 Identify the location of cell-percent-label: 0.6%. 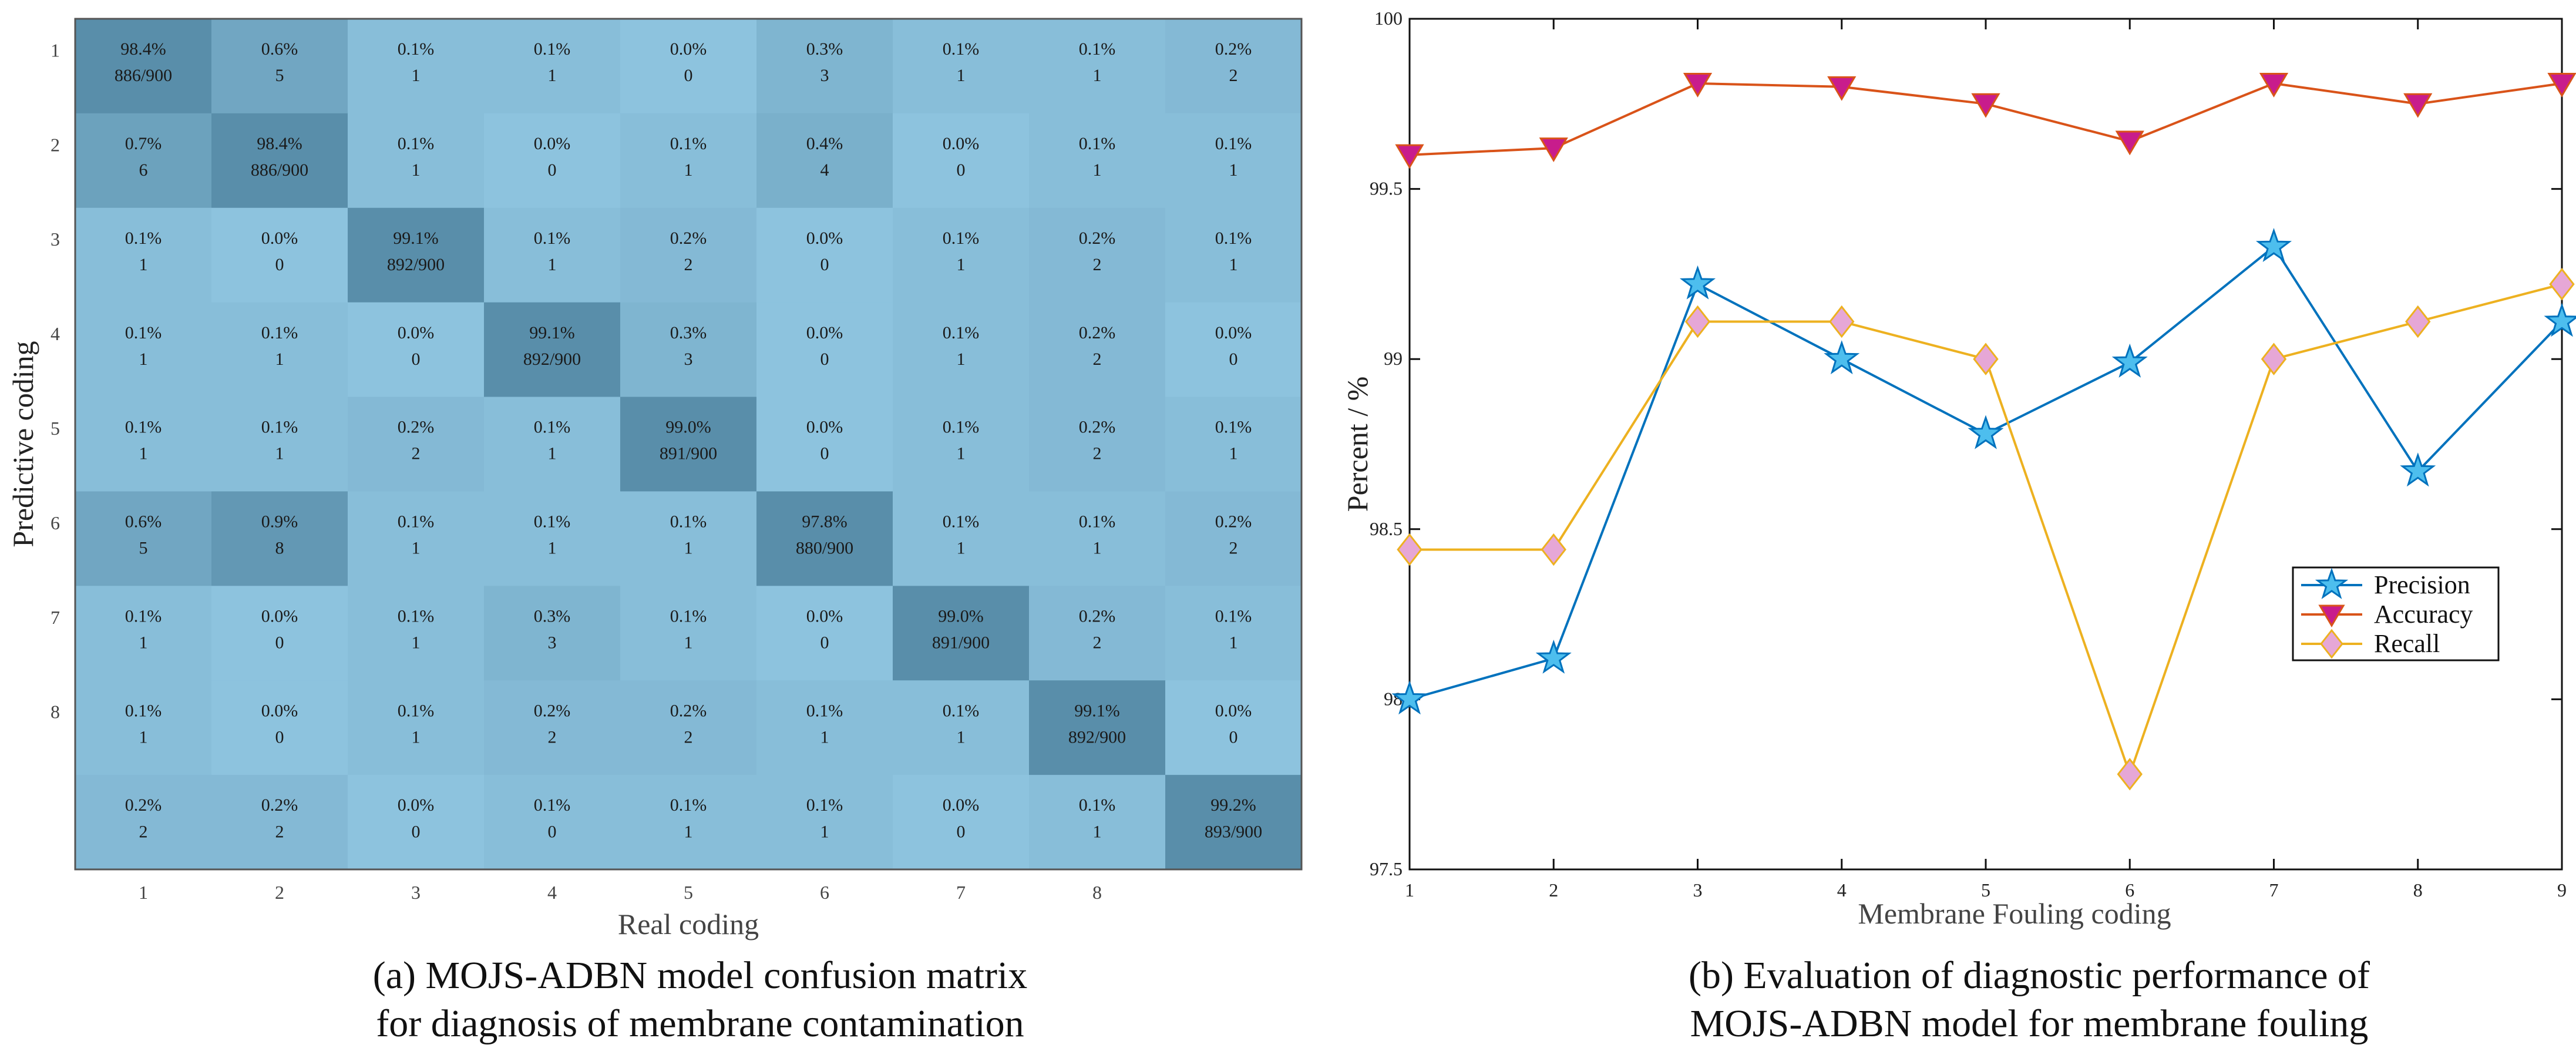
(279, 49).